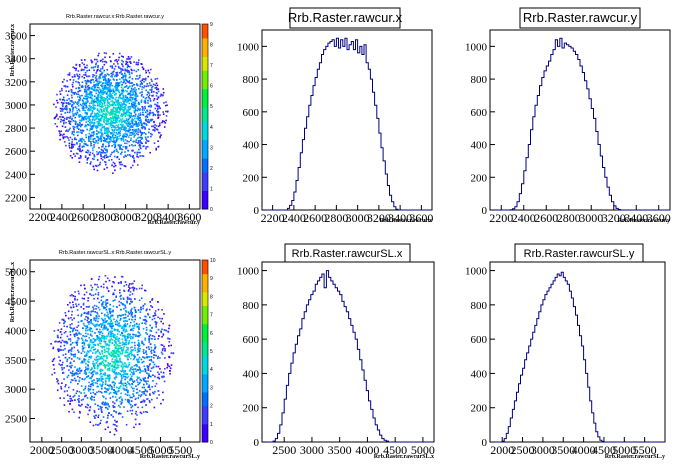 The width and height of the screenshot is (696, 472). I want to click on x-tick-label: 5000, so click(624, 450).